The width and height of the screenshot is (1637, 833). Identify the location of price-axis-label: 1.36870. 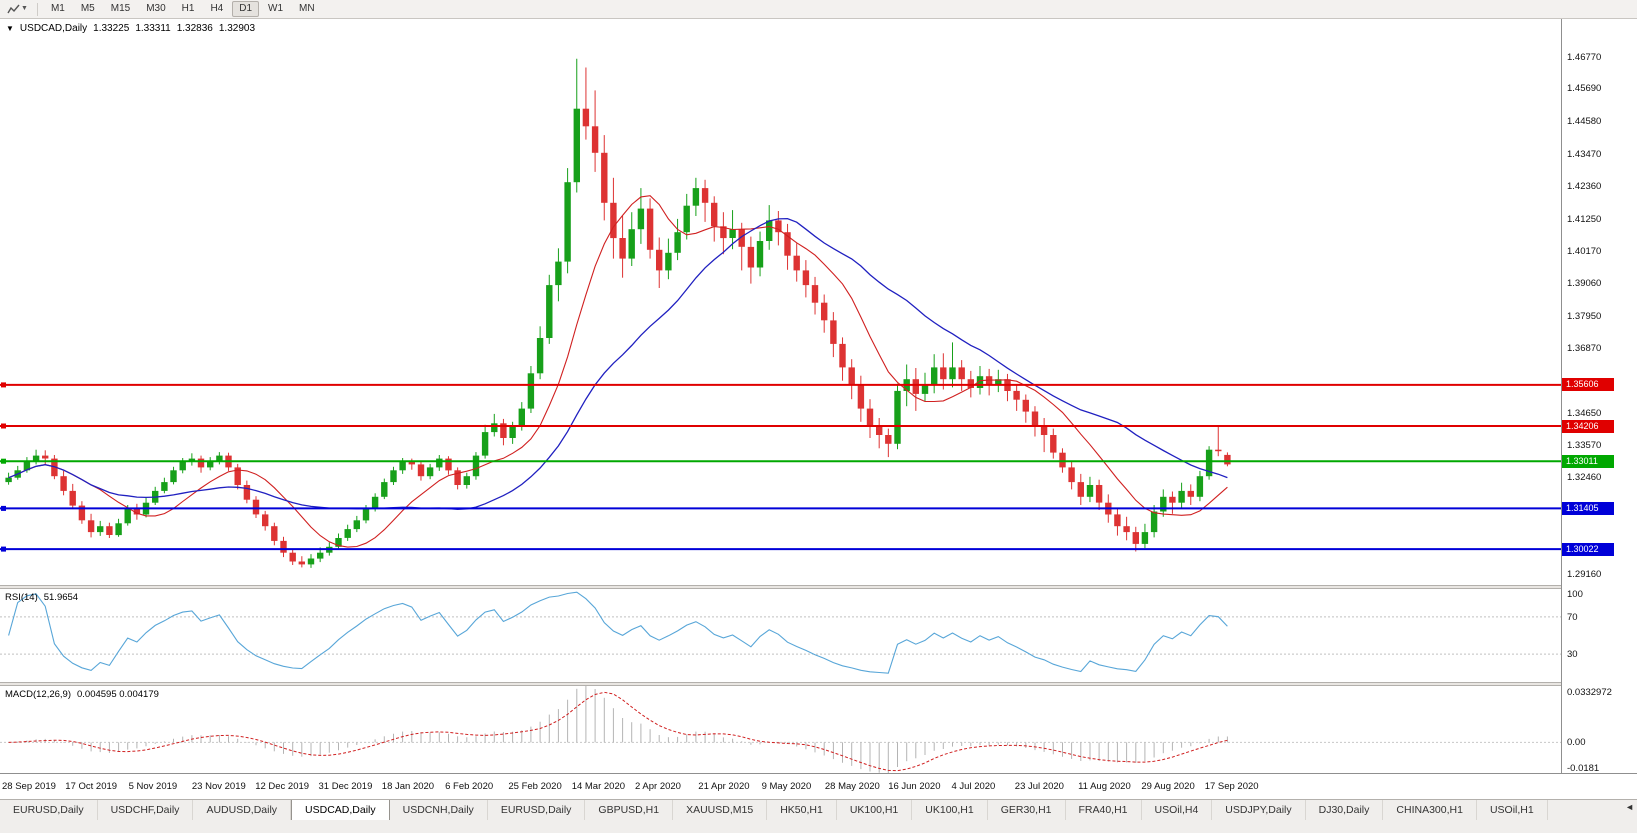
(1584, 348).